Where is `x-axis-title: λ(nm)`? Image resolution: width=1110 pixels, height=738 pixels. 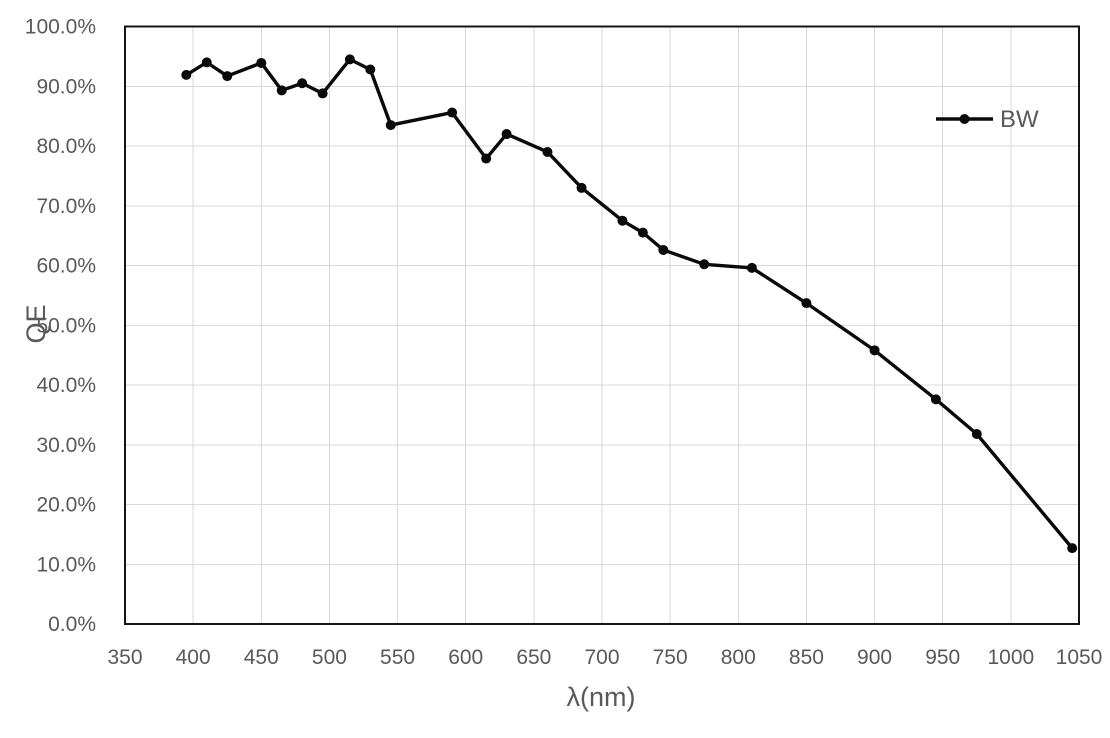 x-axis-title: λ(nm) is located at coordinates (601, 697).